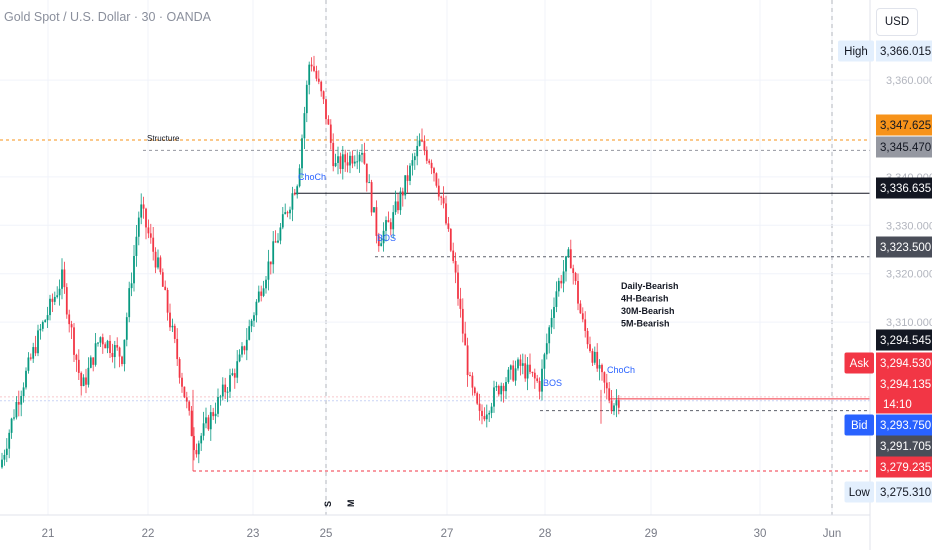 Image resolution: width=932 pixels, height=550 pixels. Describe the element at coordinates (253, 534) in the screenshot. I see `x-tick-label: 23` at that location.